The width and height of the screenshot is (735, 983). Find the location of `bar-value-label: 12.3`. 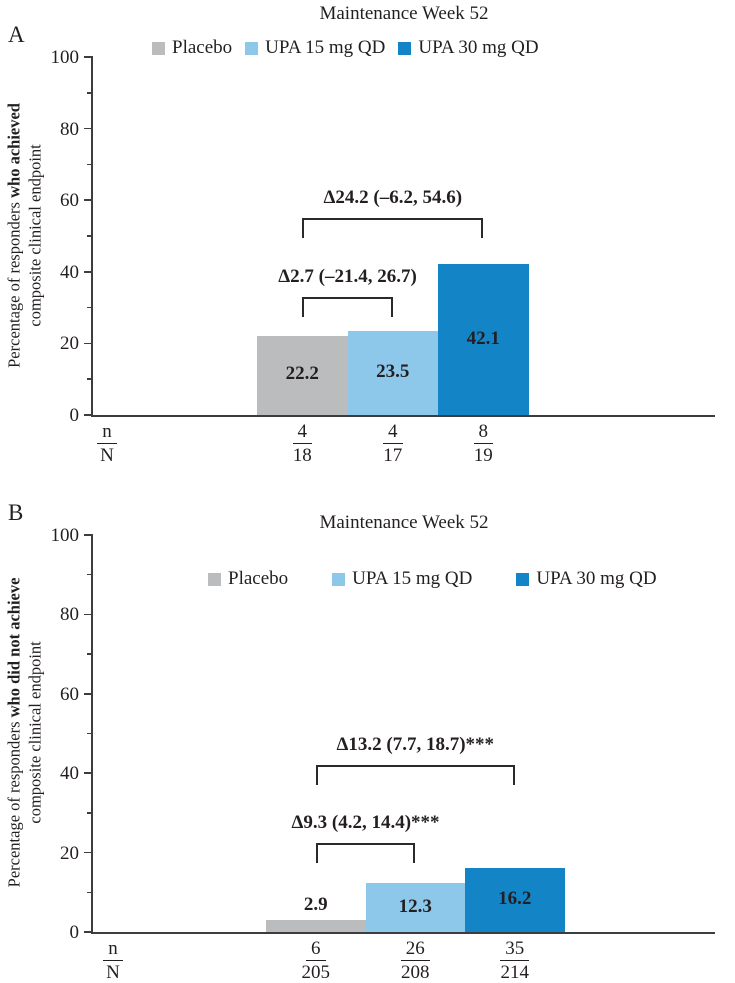

bar-value-label: 12.3 is located at coordinates (415, 906).